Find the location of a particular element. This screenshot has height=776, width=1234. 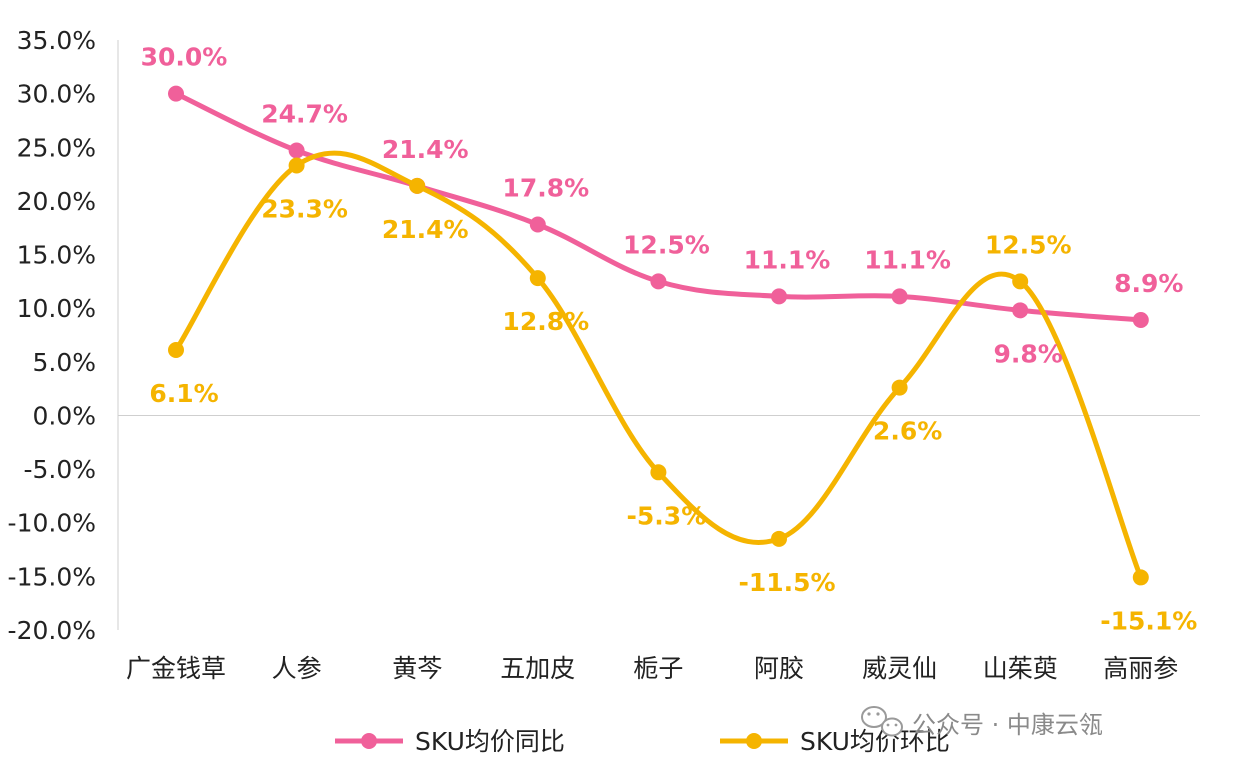

y-tick-label: -10.0% is located at coordinates (52, 523).